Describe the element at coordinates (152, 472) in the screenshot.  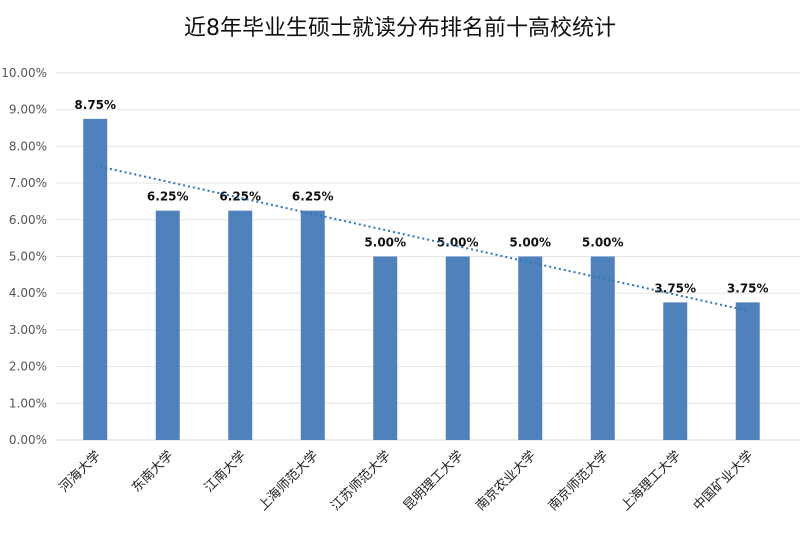
I see `x-tick-label: 东南大学` at that location.